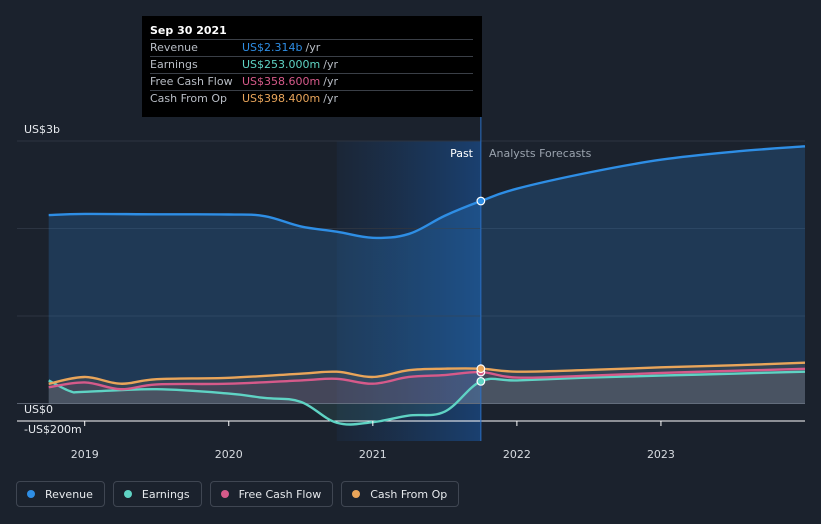 The height and width of the screenshot is (524, 821). I want to click on tooltip-row-value: US$253.000m, so click(281, 64).